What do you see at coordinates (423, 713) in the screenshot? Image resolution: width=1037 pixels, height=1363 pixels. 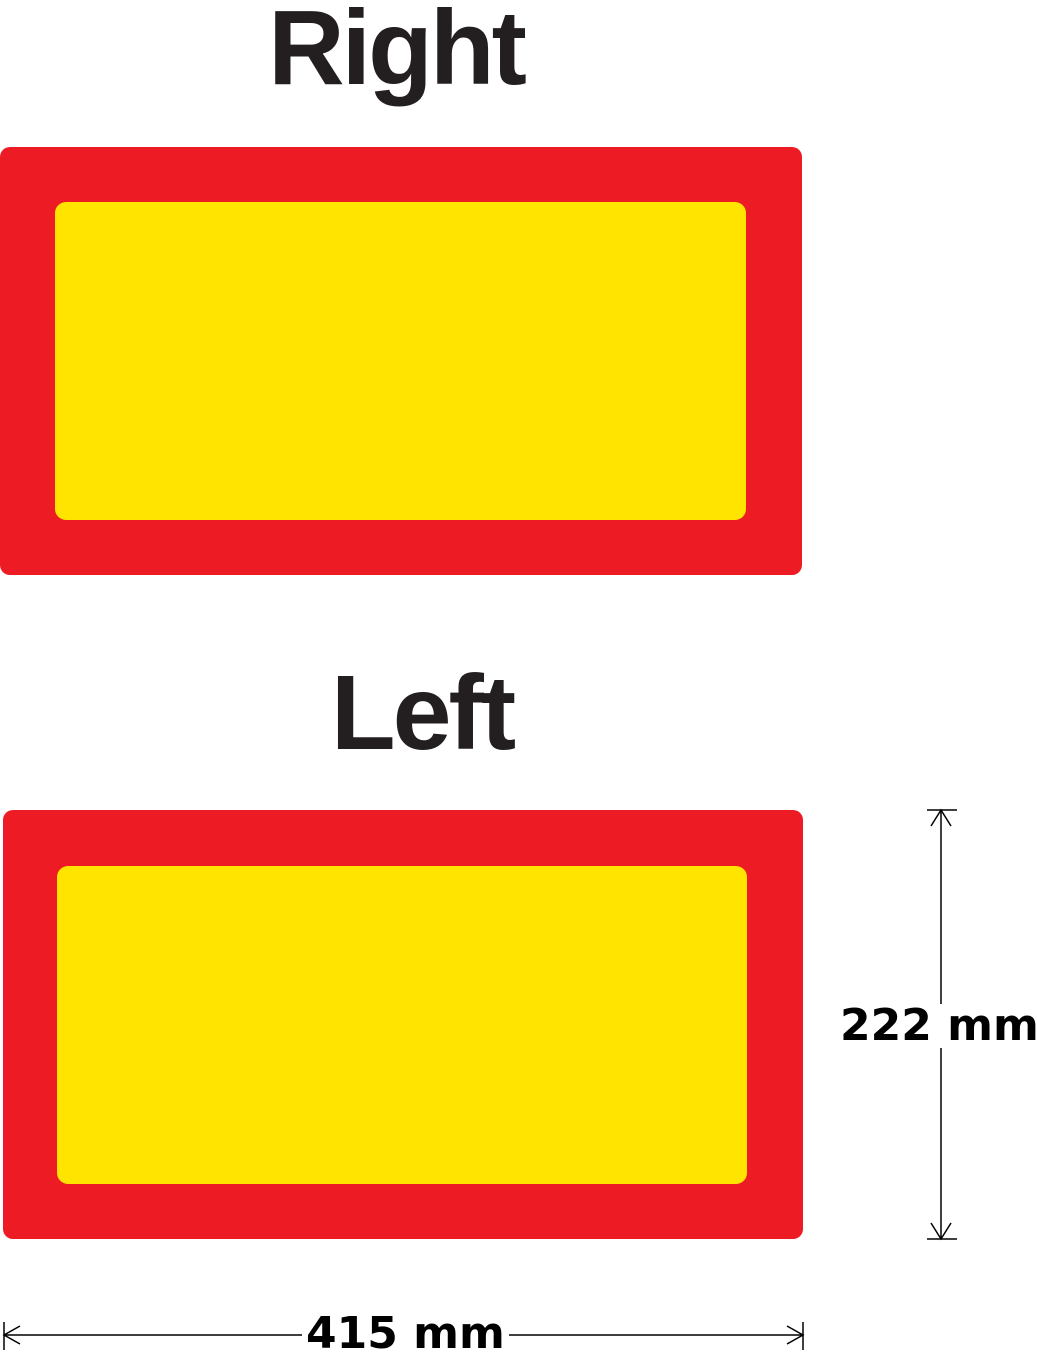 I see `heading-left: Left` at bounding box center [423, 713].